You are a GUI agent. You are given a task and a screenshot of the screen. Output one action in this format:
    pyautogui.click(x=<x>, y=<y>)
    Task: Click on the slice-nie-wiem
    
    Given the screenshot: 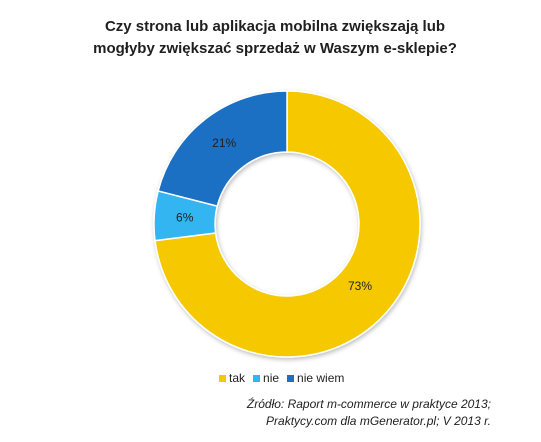 What is the action you would take?
    pyautogui.click(x=222, y=149)
    